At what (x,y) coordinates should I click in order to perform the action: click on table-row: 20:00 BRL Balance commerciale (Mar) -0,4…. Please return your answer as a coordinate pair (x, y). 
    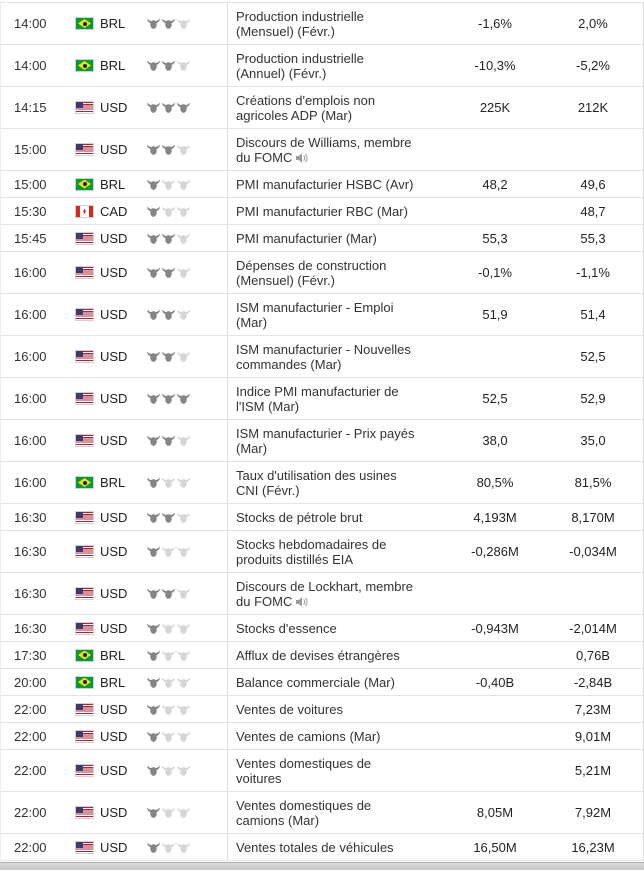
    Looking at the image, I should click on (322, 682).